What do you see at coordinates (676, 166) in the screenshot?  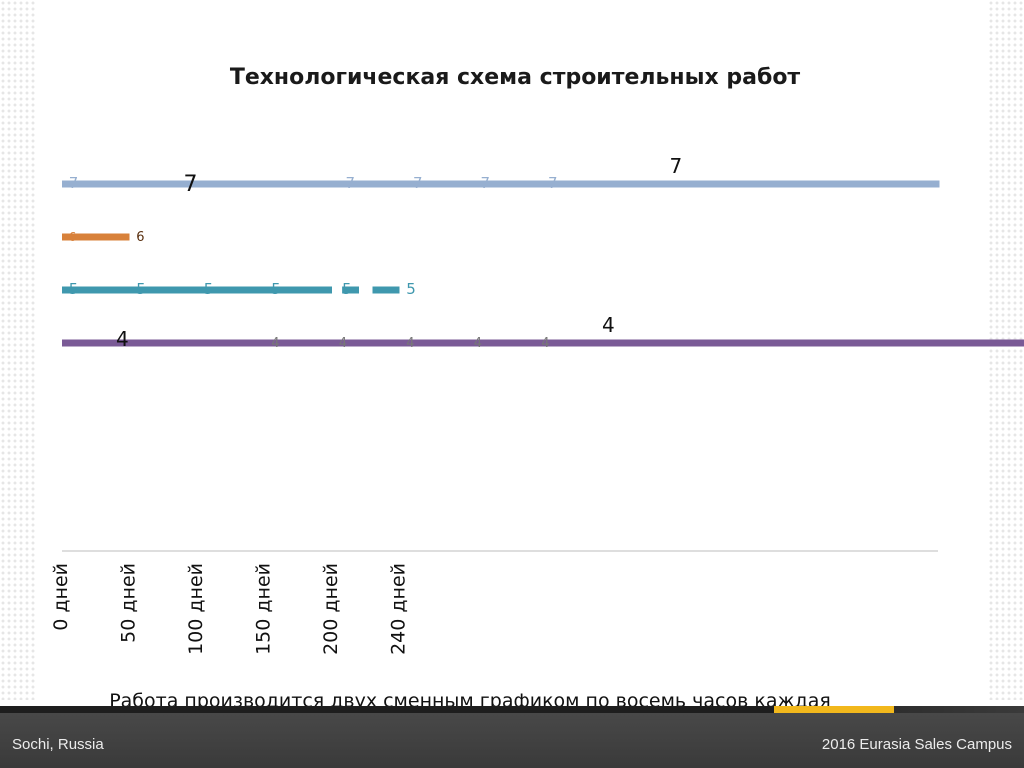 I see `data-label-row-7-7: 7` at bounding box center [676, 166].